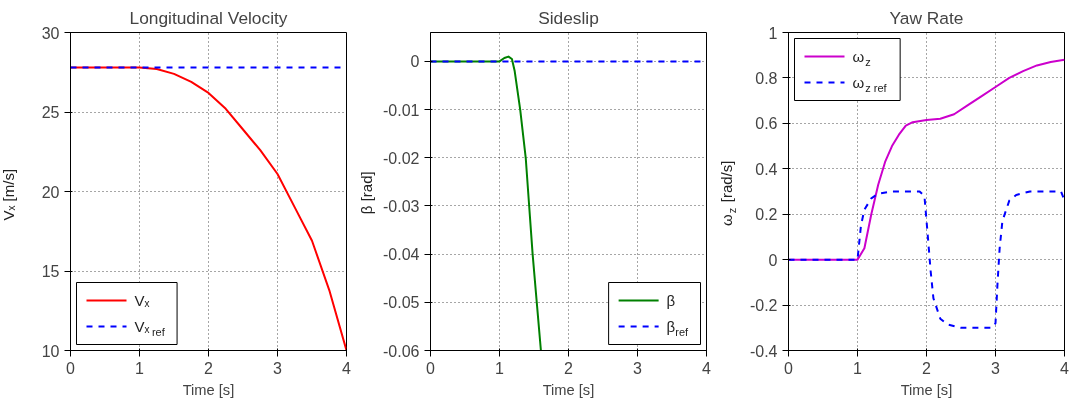 This screenshot has height=403, width=1077. I want to click on y-tick-label: 1, so click(773, 33).